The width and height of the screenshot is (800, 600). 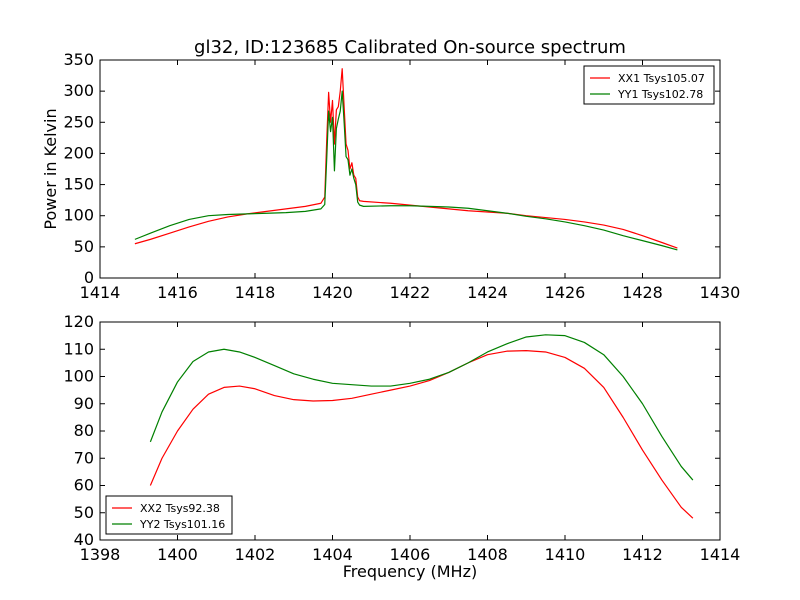 I want to click on y-tick-label: 120, so click(x=78, y=321).